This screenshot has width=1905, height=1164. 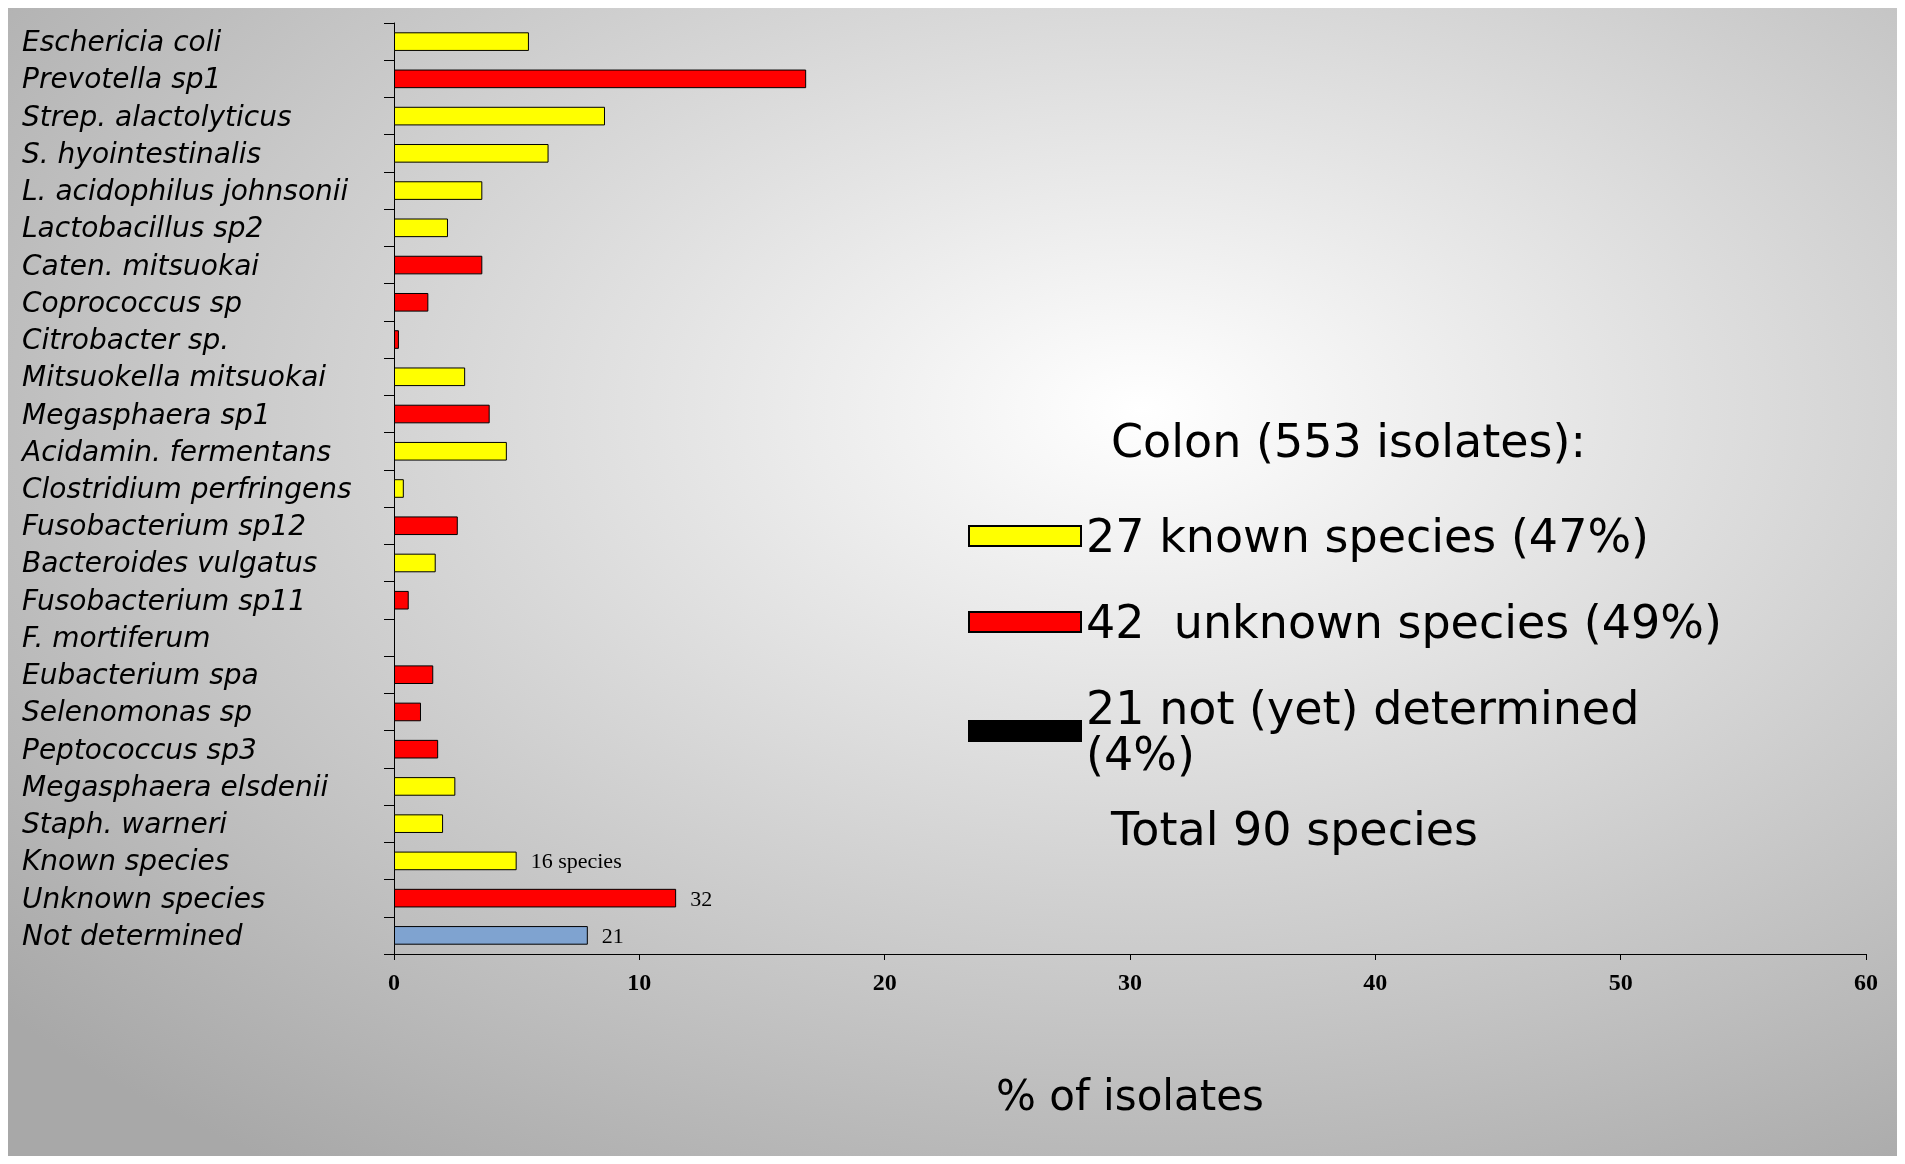 What do you see at coordinates (175, 786) in the screenshot?
I see `y-tick-label: Megasphaera elsdenii` at bounding box center [175, 786].